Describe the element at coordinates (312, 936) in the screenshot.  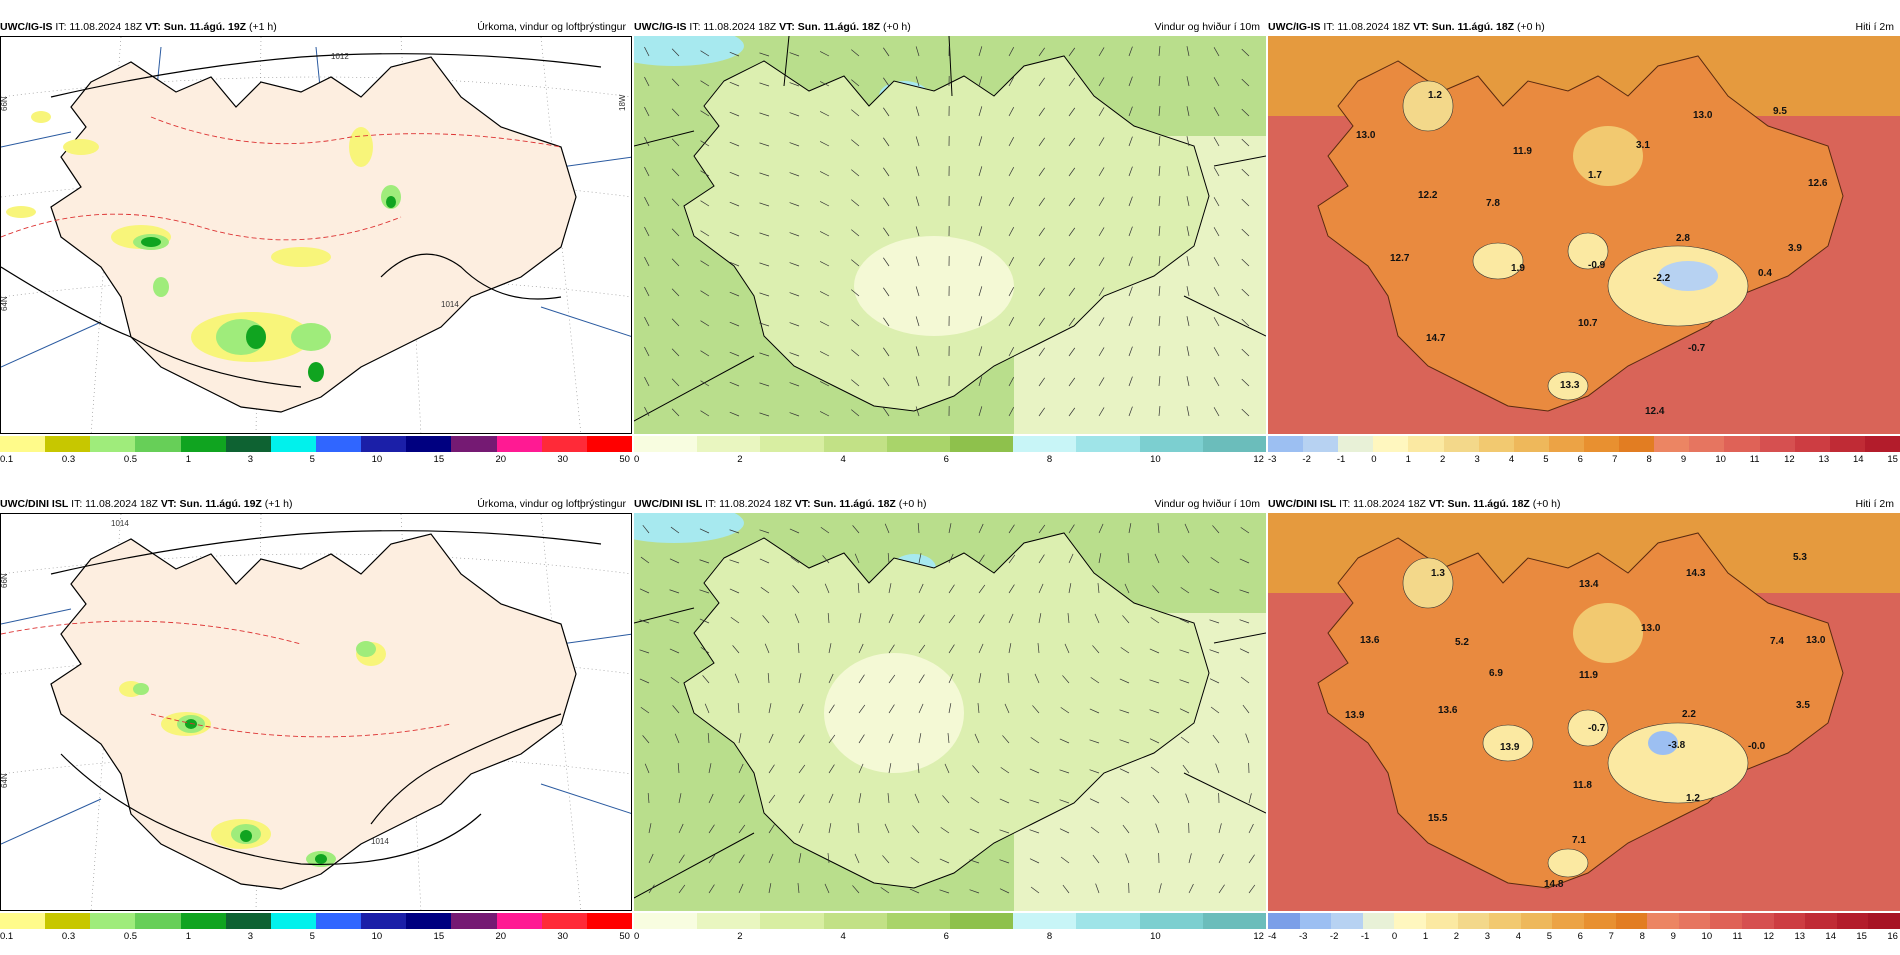
I see `colorbar-tick: 5` at that location.